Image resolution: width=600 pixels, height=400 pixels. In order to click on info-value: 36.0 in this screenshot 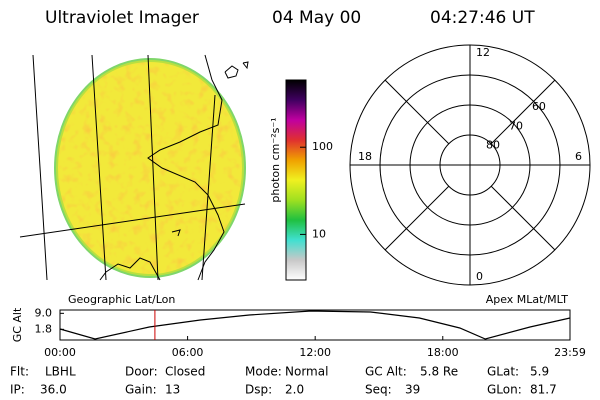, I will do `click(53, 390)`.